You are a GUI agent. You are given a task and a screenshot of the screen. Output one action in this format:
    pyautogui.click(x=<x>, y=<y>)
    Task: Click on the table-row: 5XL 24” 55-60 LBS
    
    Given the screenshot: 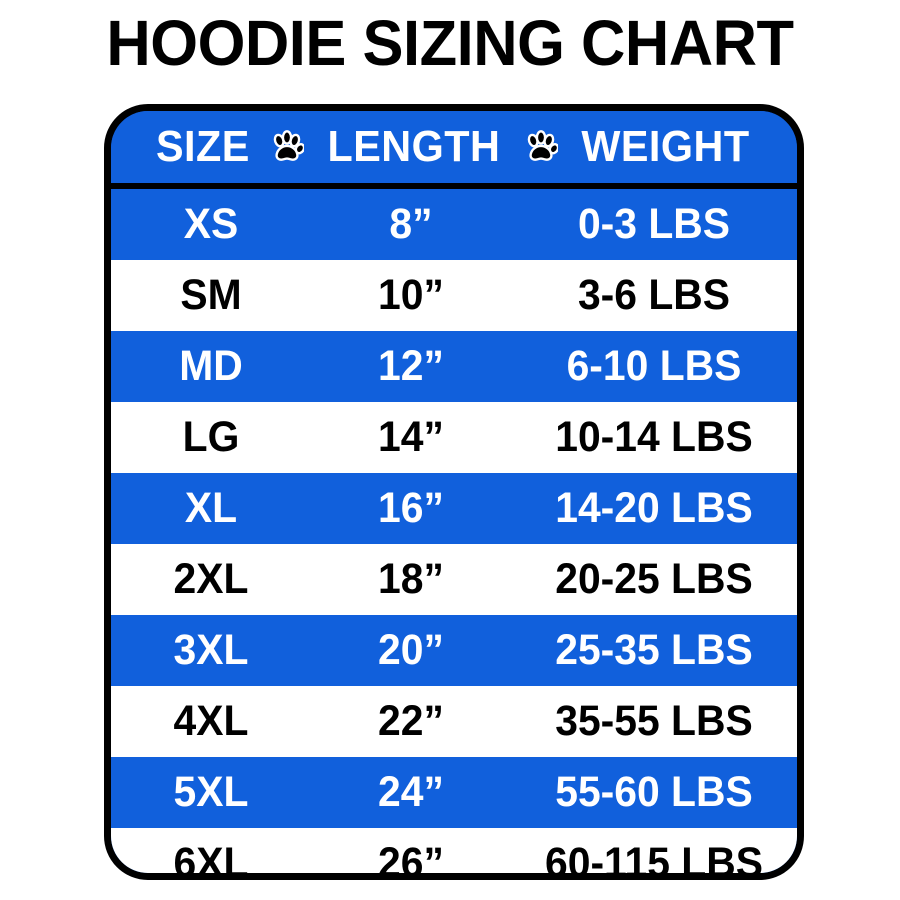 What is the action you would take?
    pyautogui.click(x=454, y=792)
    